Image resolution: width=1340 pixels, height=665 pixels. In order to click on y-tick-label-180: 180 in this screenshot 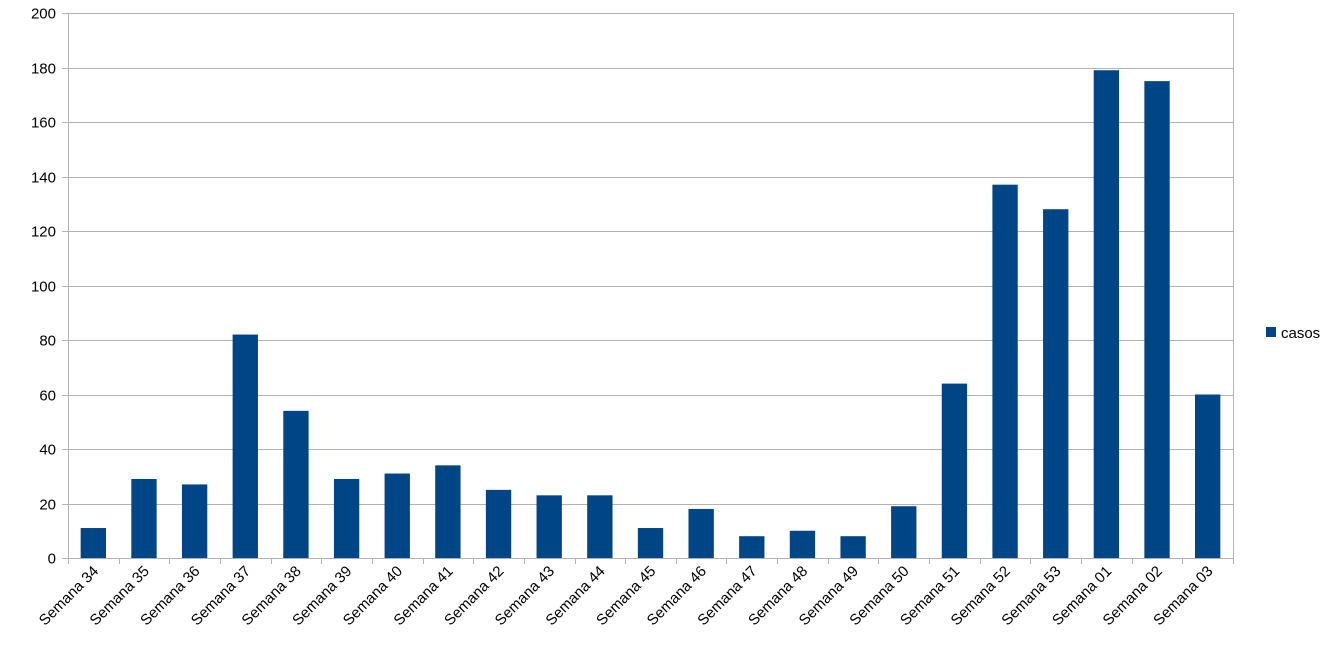, I will do `click(43, 69)`.